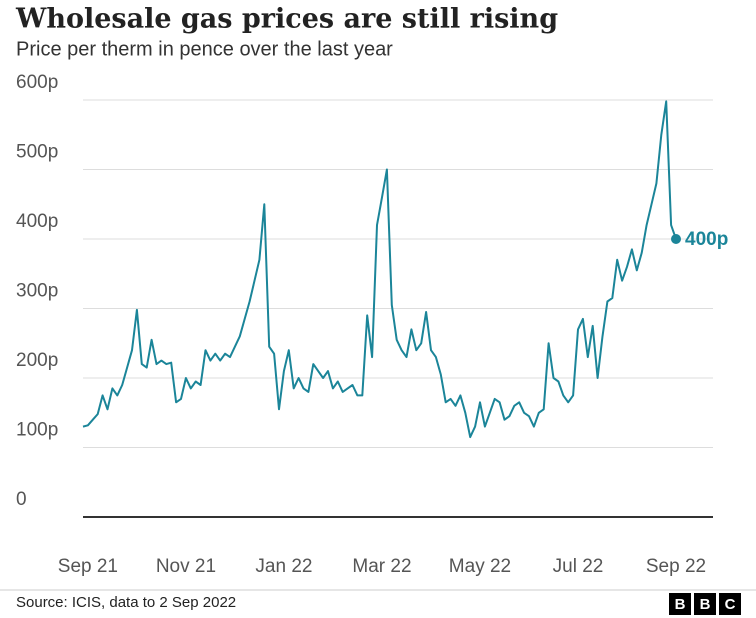 The width and height of the screenshot is (756, 618). I want to click on x-tick-label: Jan 22, so click(283, 566).